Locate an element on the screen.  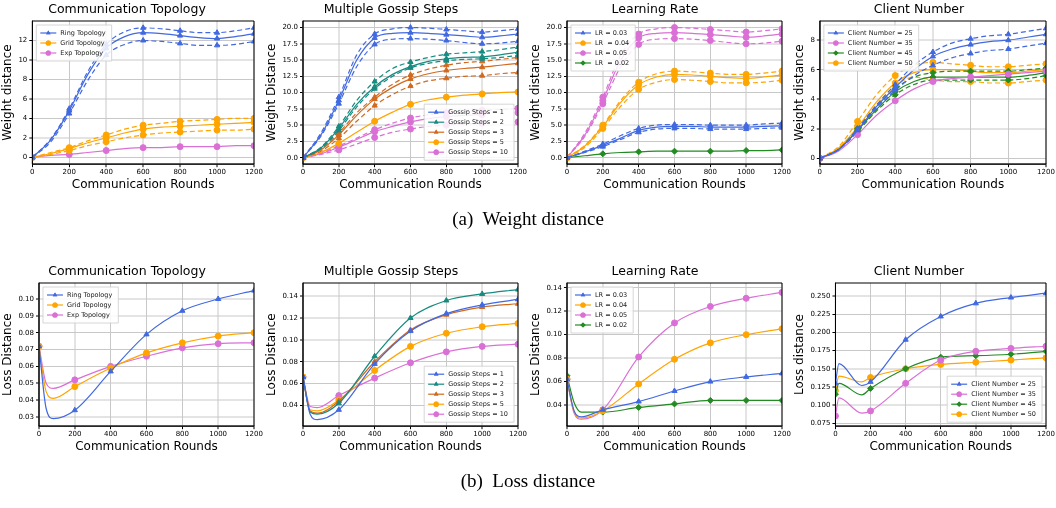
y-axis-title: Weight Distance is located at coordinates (271, 92).